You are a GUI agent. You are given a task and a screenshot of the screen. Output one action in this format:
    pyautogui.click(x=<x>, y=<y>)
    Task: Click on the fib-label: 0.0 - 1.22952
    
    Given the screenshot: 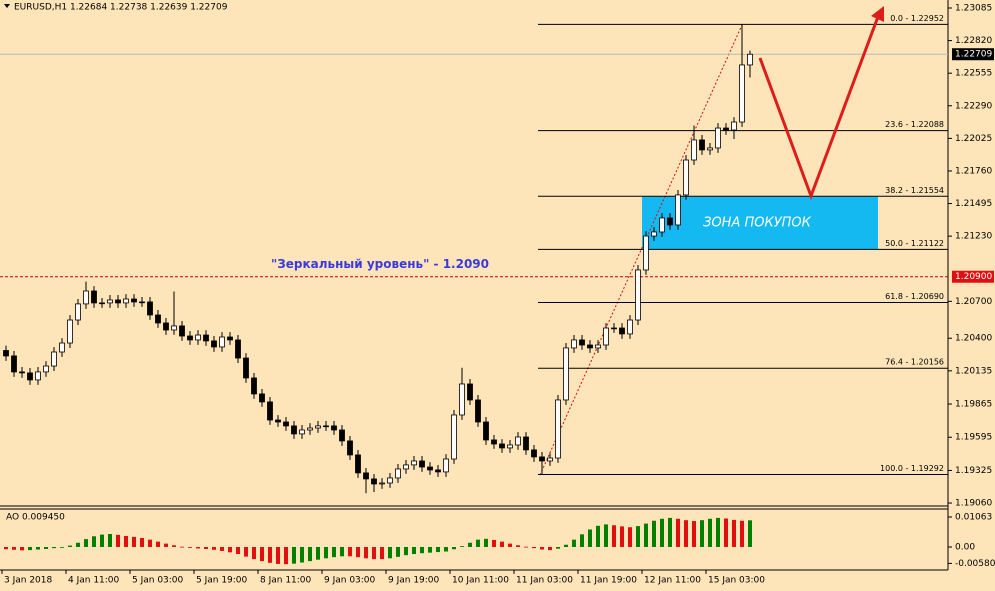 What is the action you would take?
    pyautogui.click(x=917, y=18)
    